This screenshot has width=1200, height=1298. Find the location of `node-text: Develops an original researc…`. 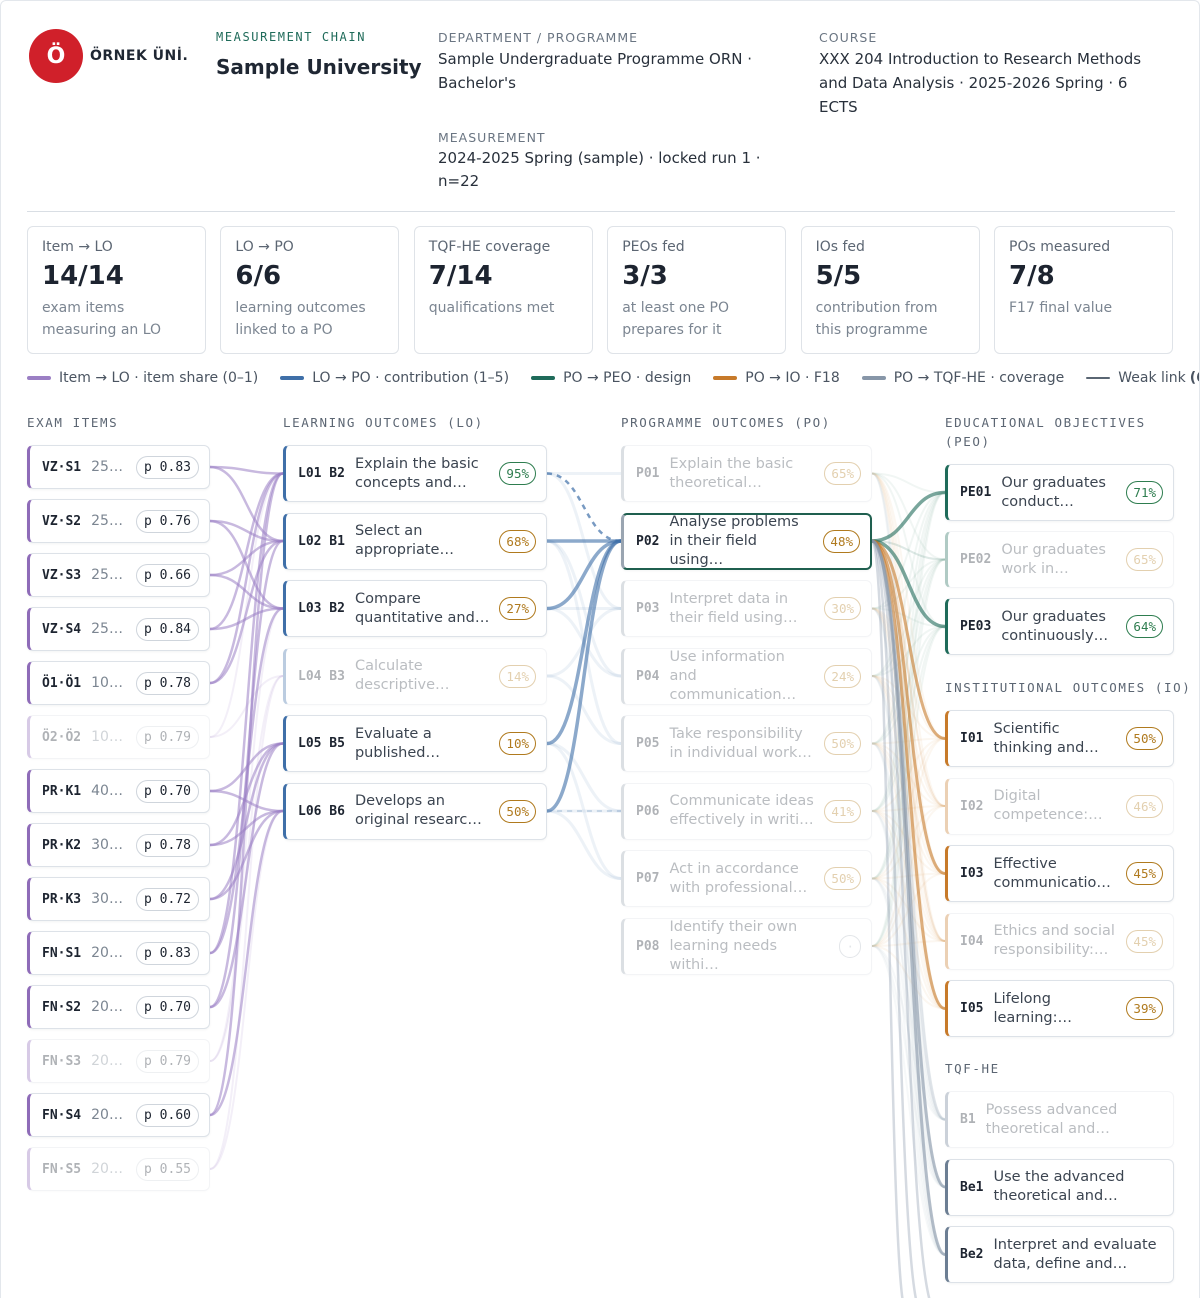

node-text: Develops an original researc… is located at coordinates (418, 810).